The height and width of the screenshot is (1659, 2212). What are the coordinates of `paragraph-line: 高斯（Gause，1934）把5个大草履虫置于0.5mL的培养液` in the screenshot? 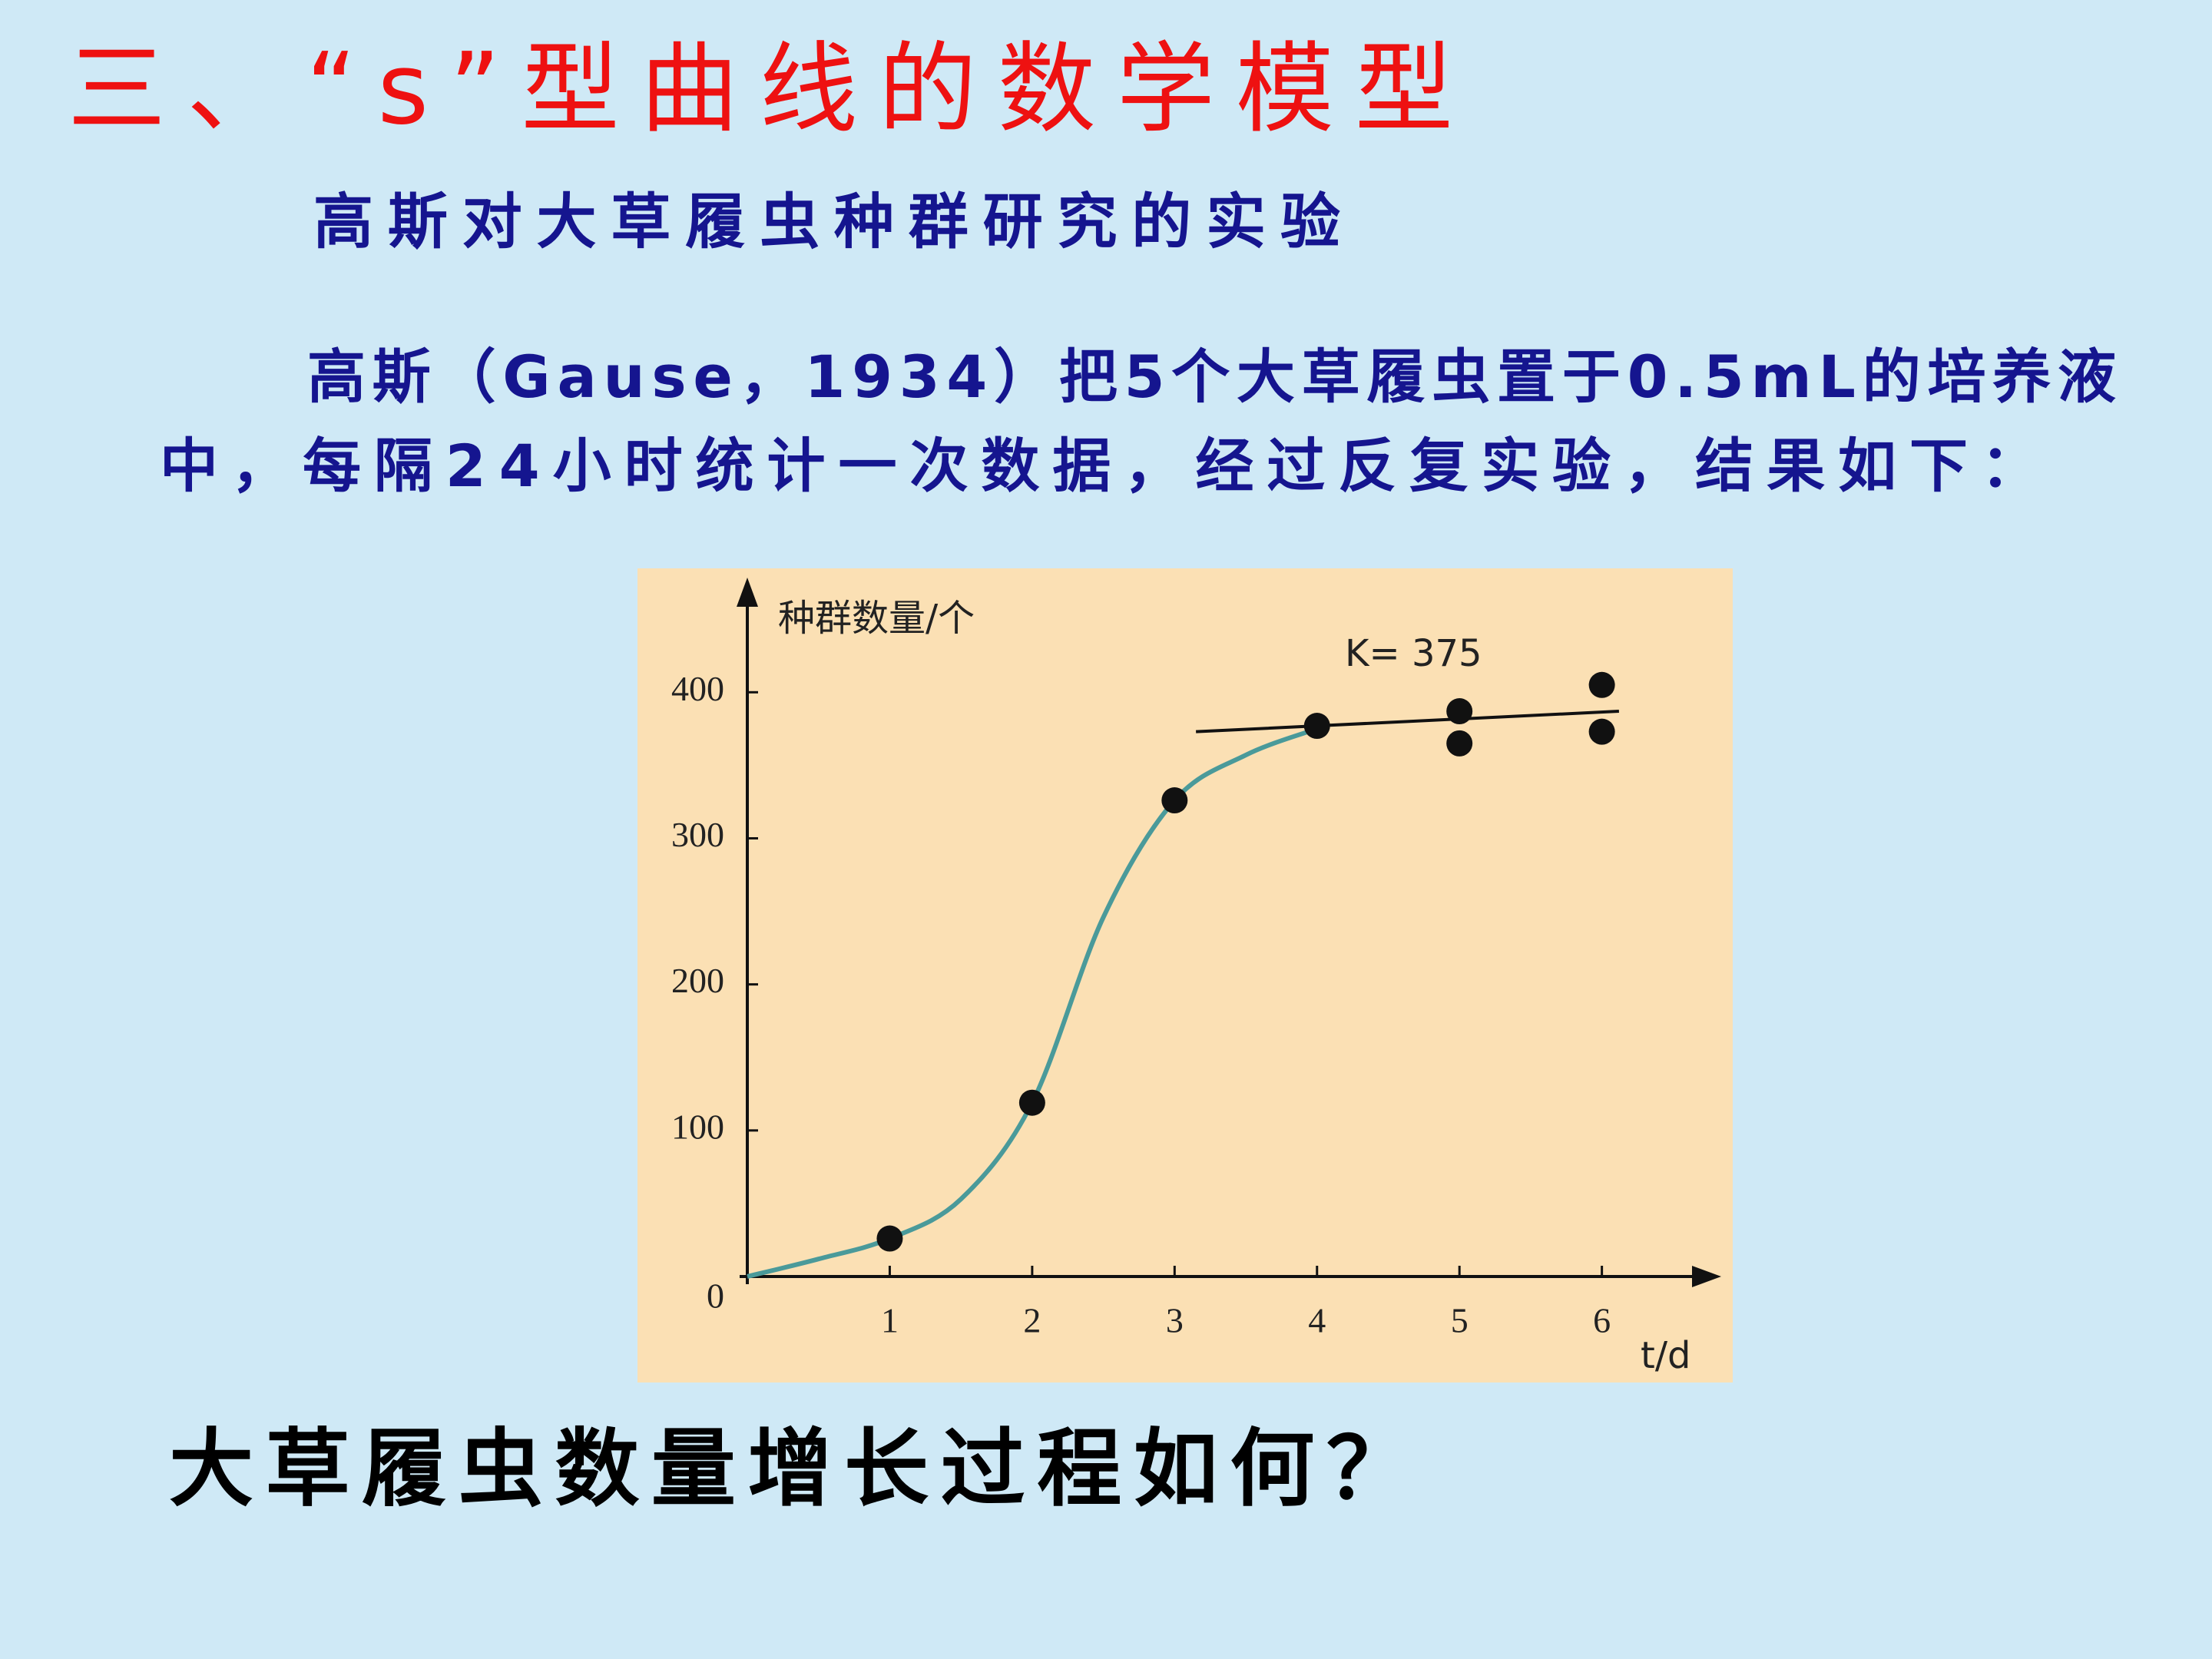 It's located at (1211, 377).